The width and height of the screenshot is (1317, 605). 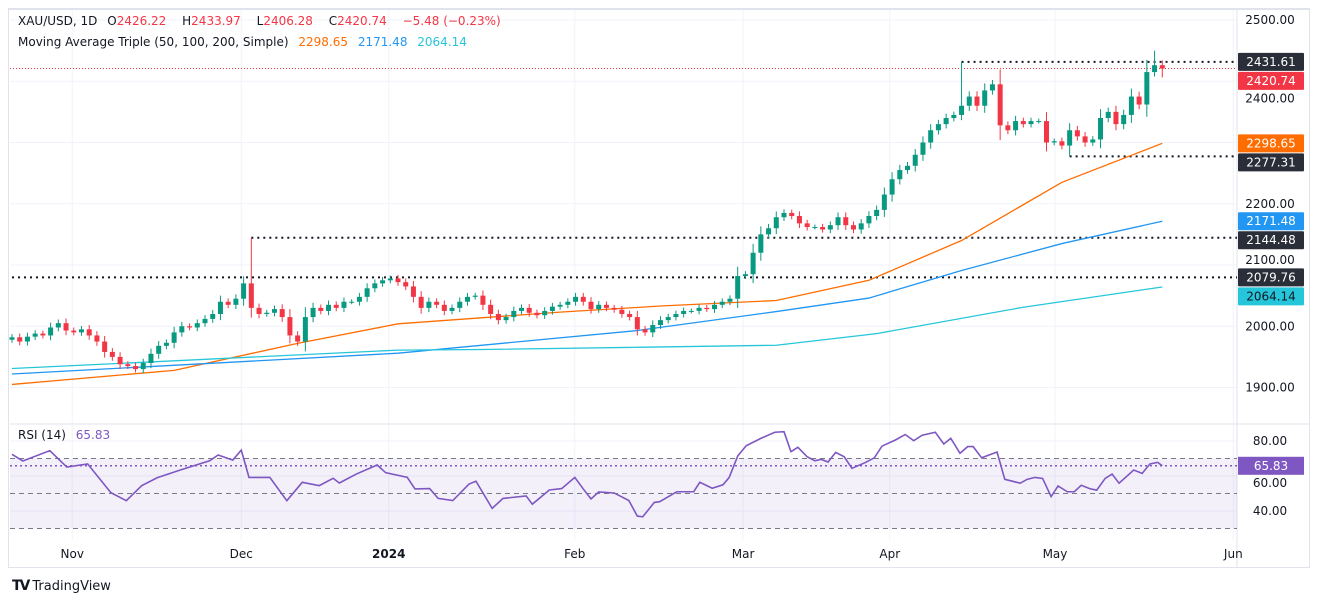 What do you see at coordinates (58, 21) in the screenshot?
I see `symbol-label: XAU/USD, 1D` at bounding box center [58, 21].